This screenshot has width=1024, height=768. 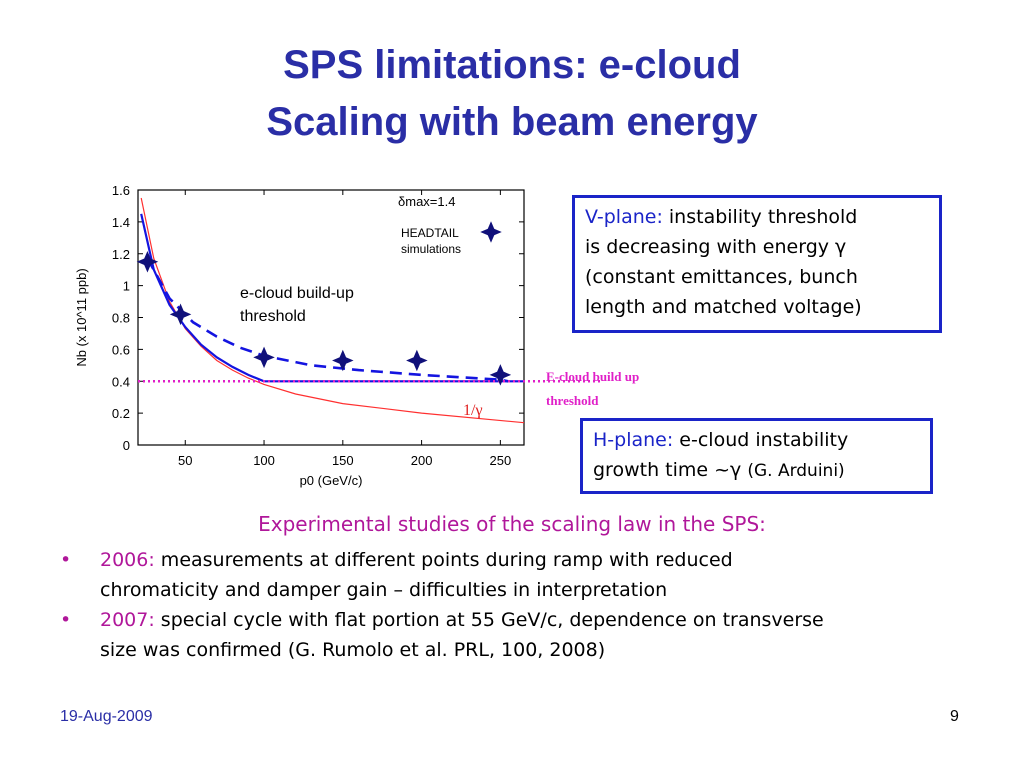 What do you see at coordinates (512, 122) in the screenshot?
I see `slide-title-line2: Scaling with beam energy` at bounding box center [512, 122].